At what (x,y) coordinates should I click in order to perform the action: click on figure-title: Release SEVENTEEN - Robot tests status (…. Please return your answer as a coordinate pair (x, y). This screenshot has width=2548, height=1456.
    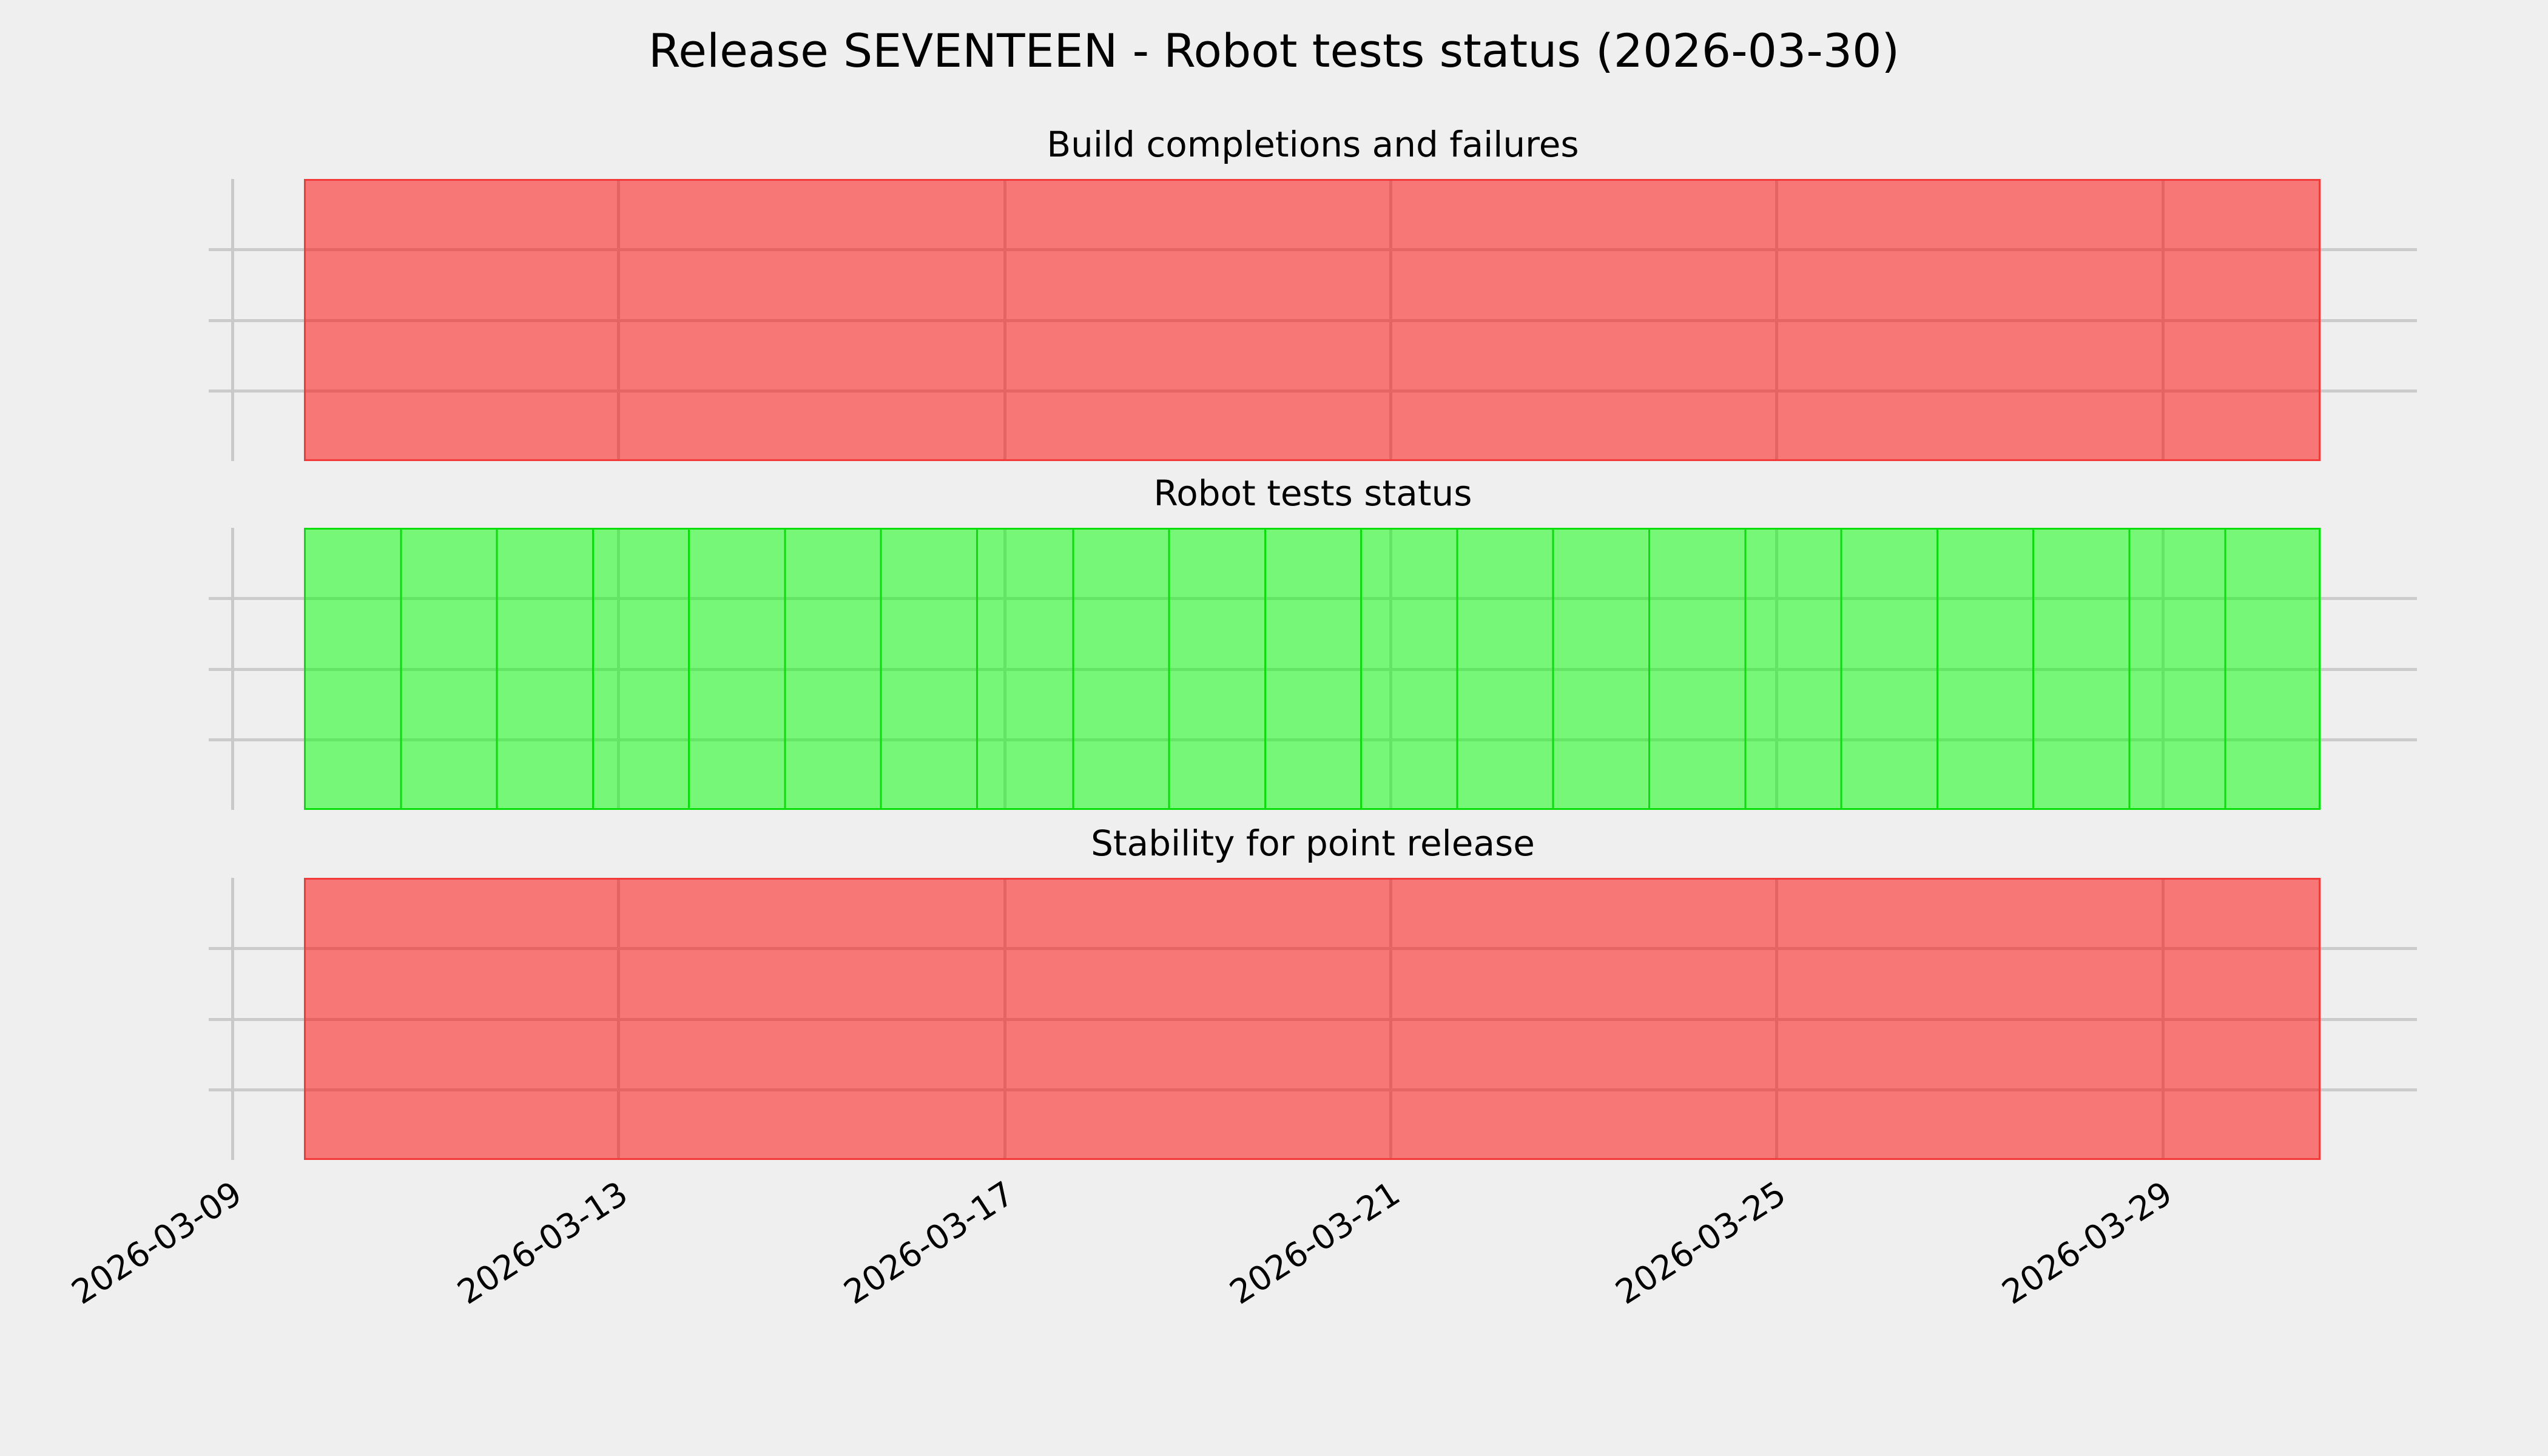
    Looking at the image, I should click on (1274, 51).